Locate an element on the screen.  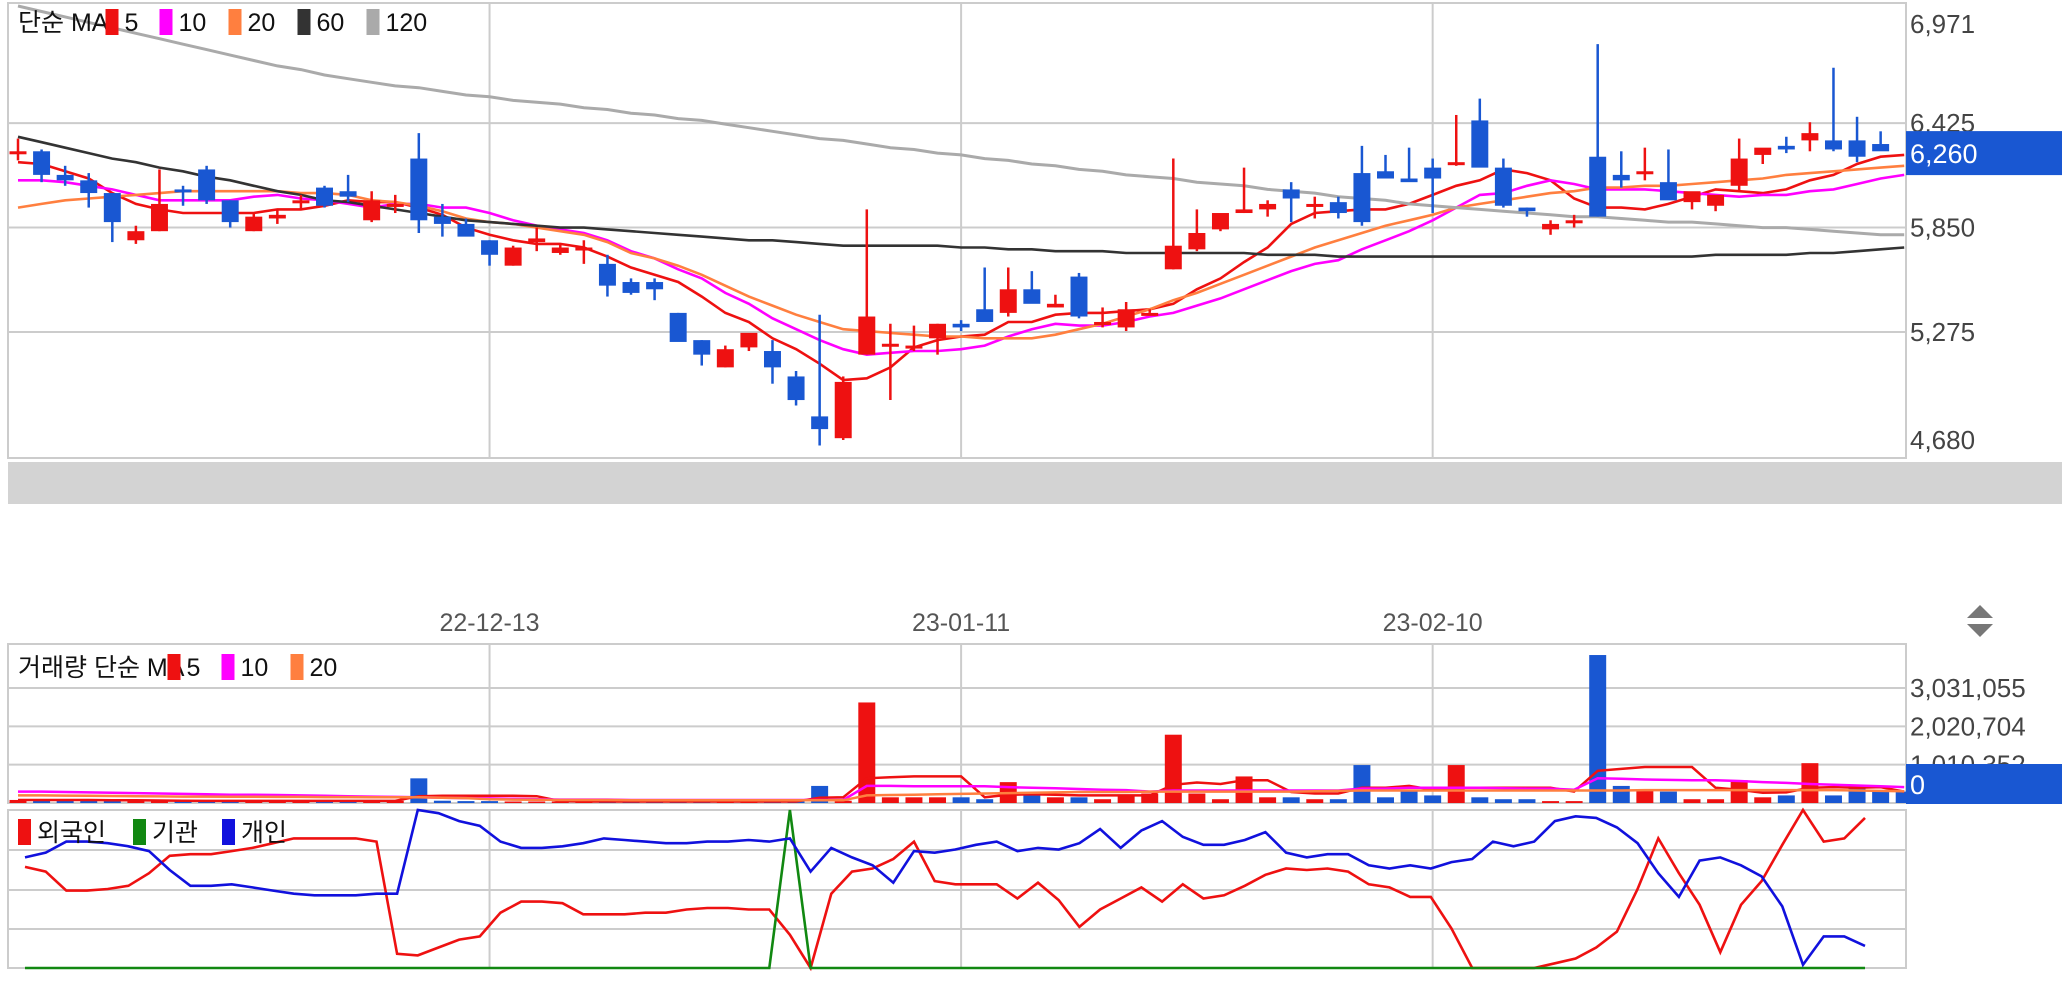
volume-moving-averages is located at coordinates (961, 784).